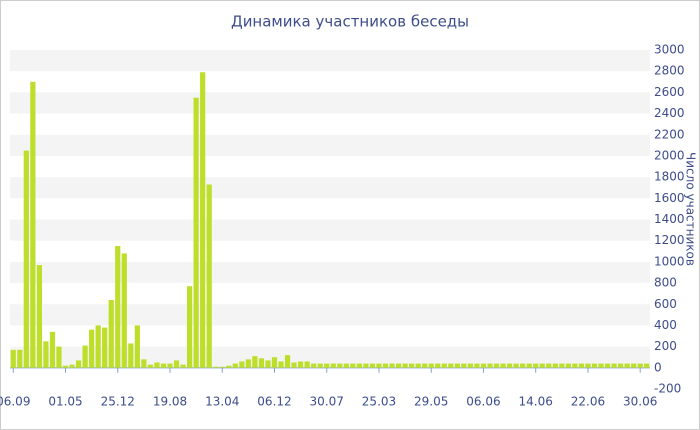 Image resolution: width=700 pixels, height=430 pixels. I want to click on chart-title: Динамика участников беседы, so click(350, 22).